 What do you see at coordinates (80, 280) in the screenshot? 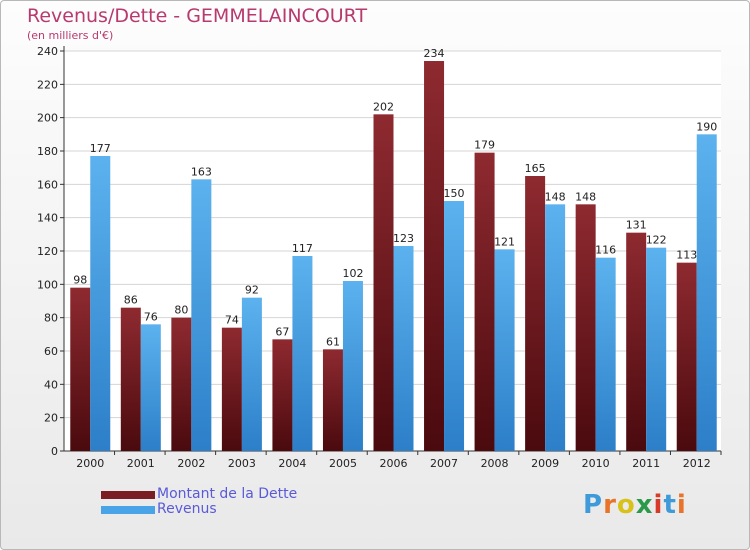
I see `data-label-dette: 98` at bounding box center [80, 280].